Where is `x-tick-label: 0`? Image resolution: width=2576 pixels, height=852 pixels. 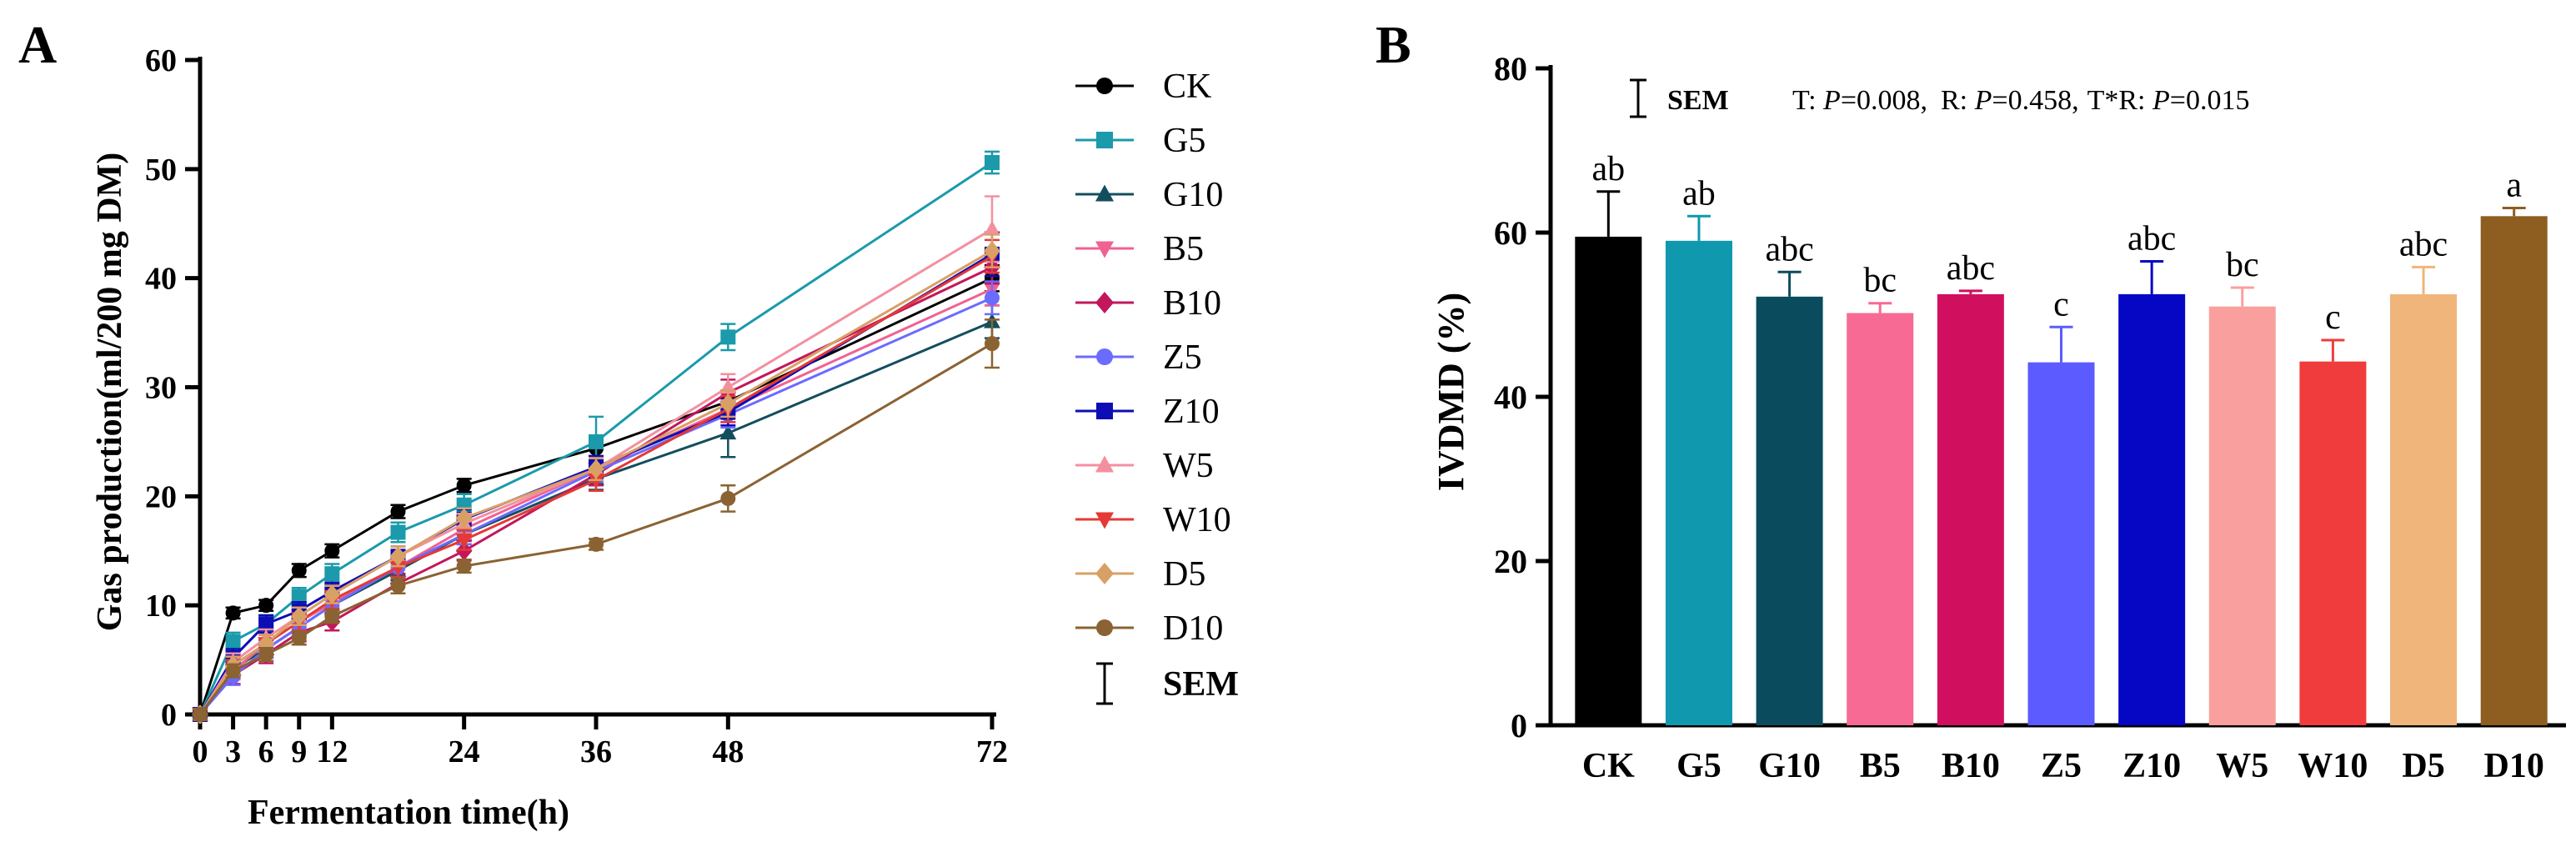
x-tick-label: 0 is located at coordinates (200, 751).